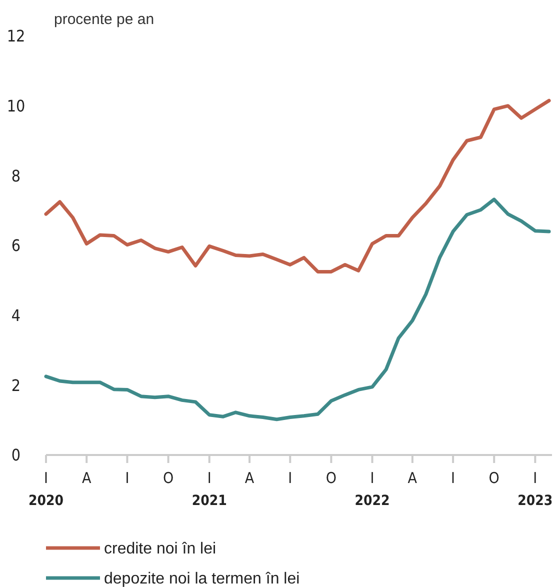 This screenshot has width=558, height=587. I want to click on y-tick-label: 6, so click(16, 246).